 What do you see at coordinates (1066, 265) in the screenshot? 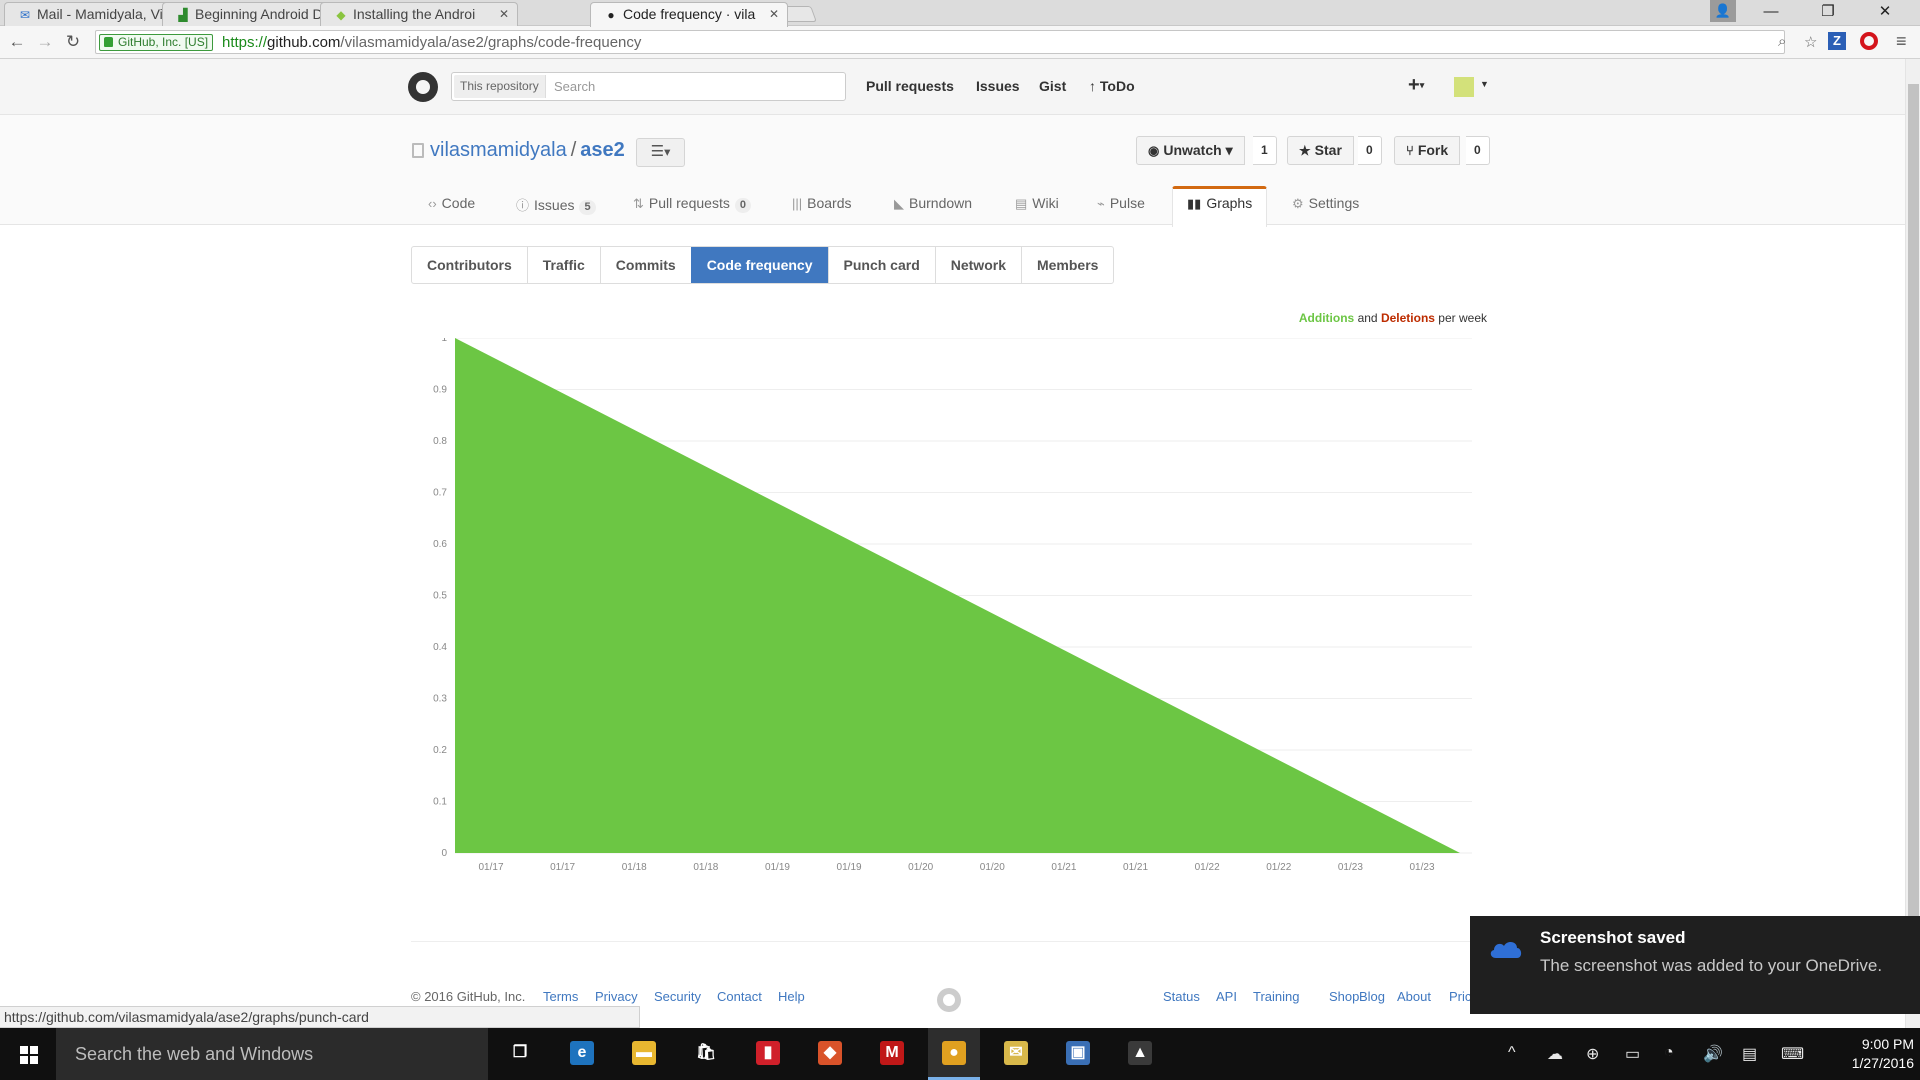
I see `subnav-members: Members` at bounding box center [1066, 265].